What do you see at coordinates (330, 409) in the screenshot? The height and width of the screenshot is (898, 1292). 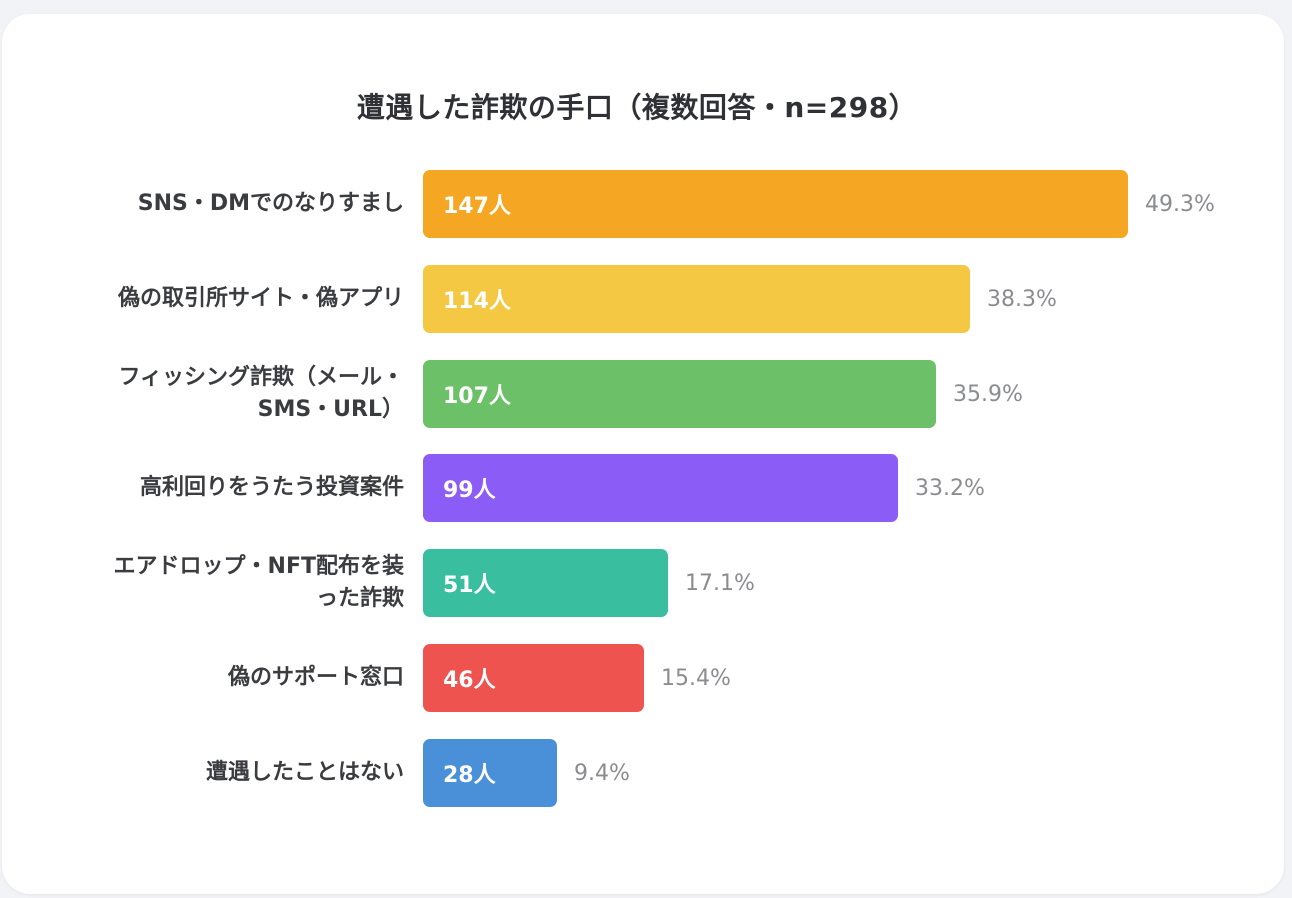 I see `category-label-line: SMS・URL）` at bounding box center [330, 409].